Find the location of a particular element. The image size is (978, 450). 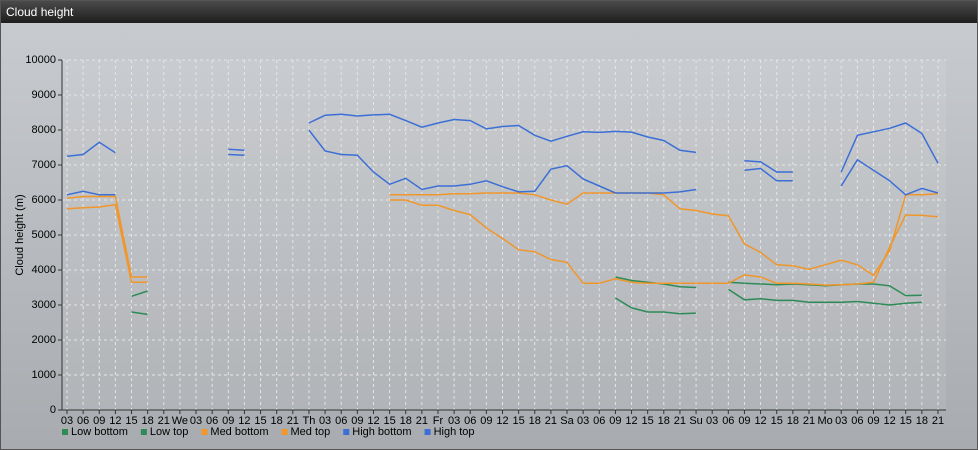

x-tick-label: Sa is located at coordinates (567, 421).